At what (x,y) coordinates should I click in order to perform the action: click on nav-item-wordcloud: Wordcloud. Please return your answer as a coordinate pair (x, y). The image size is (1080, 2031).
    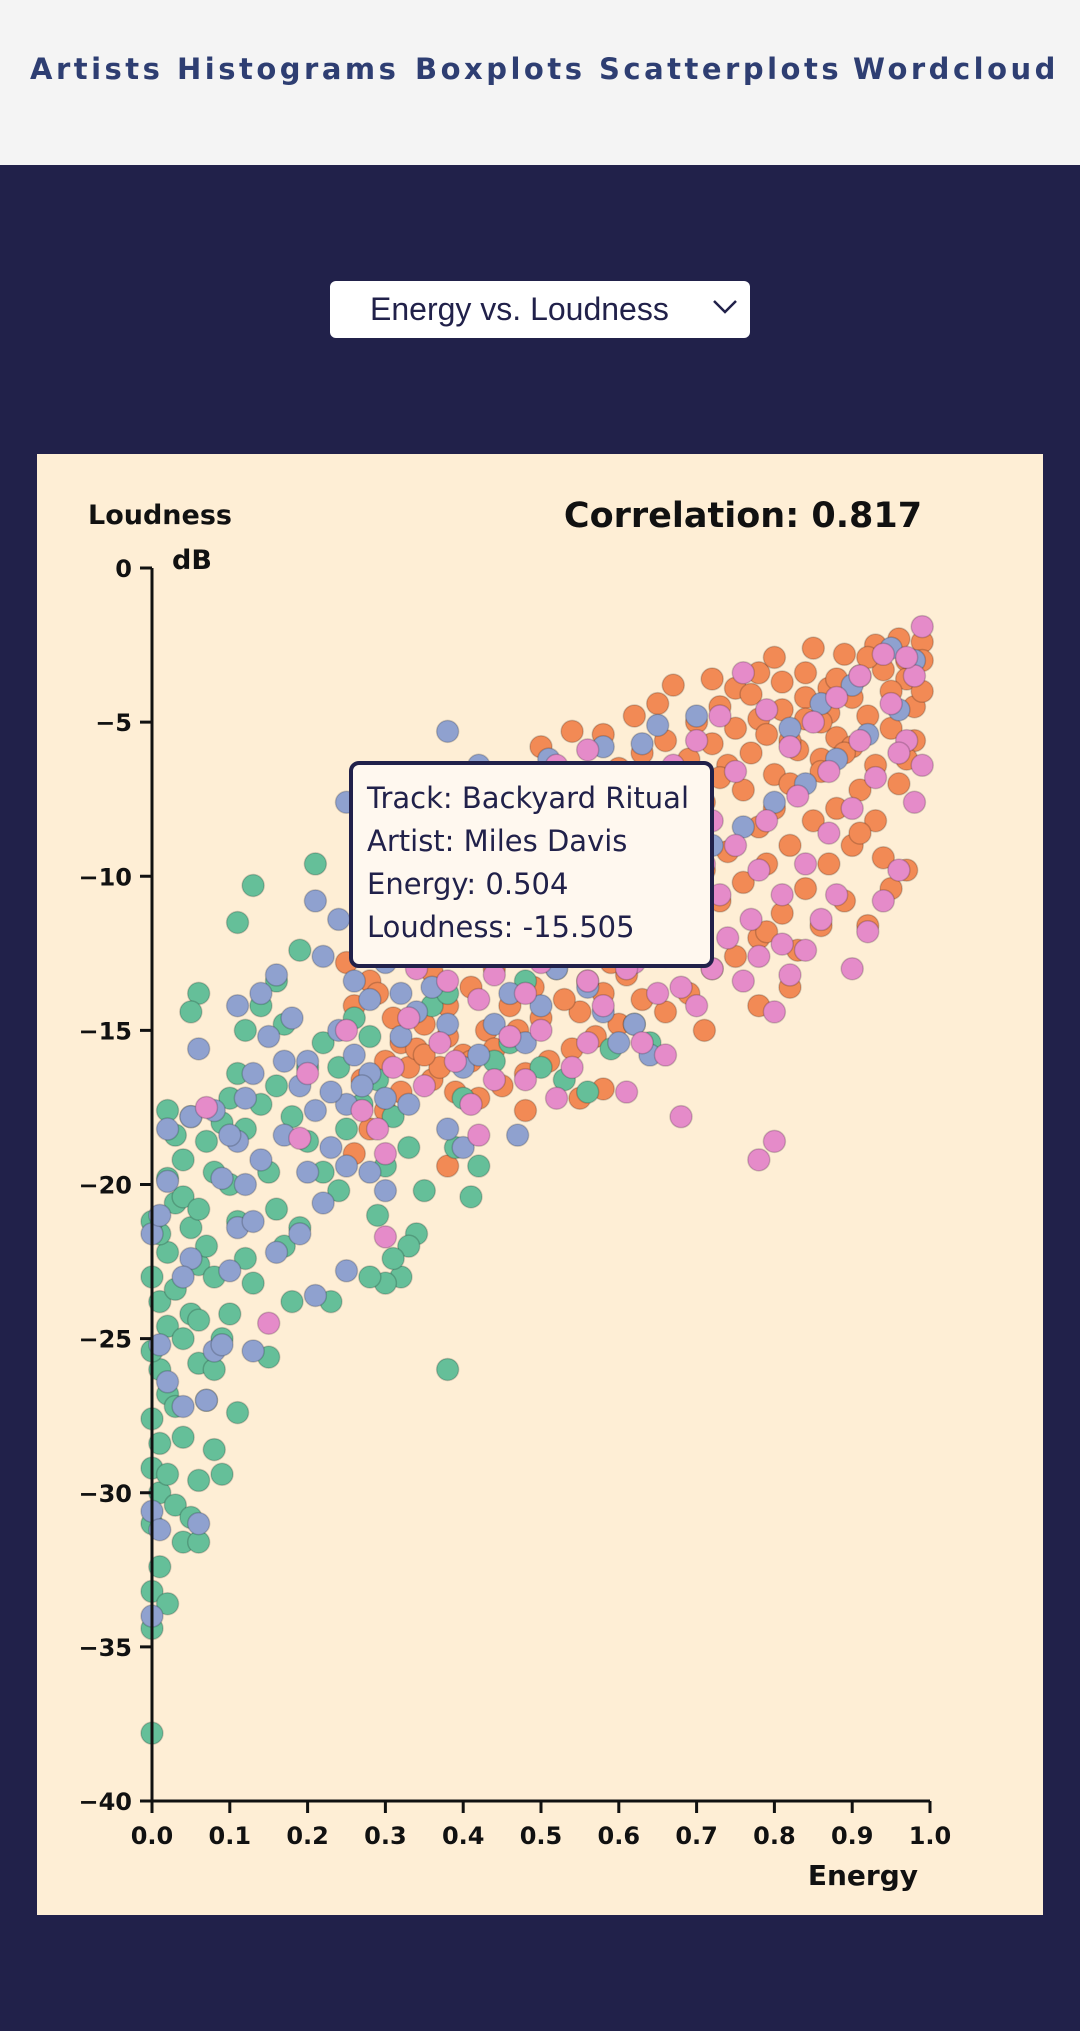
    Looking at the image, I should click on (956, 69).